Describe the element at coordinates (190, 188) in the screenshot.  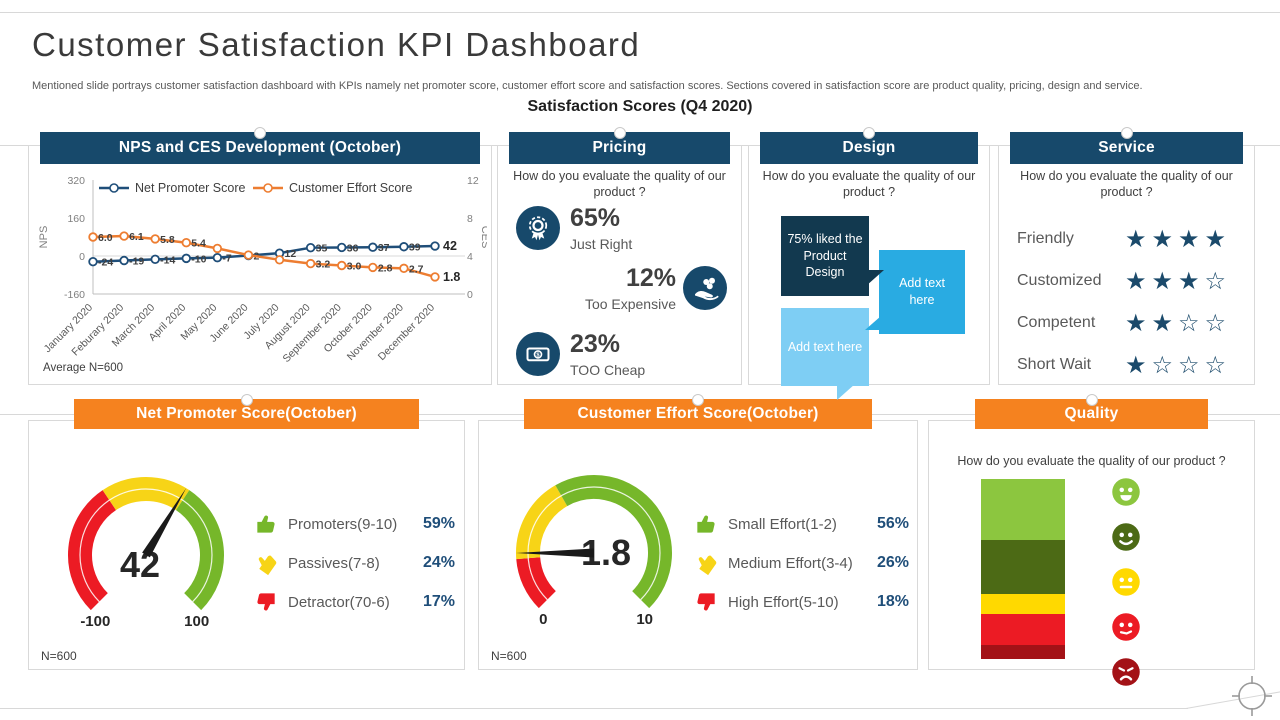
I see `svg-text: Net Promoter Score` at that location.